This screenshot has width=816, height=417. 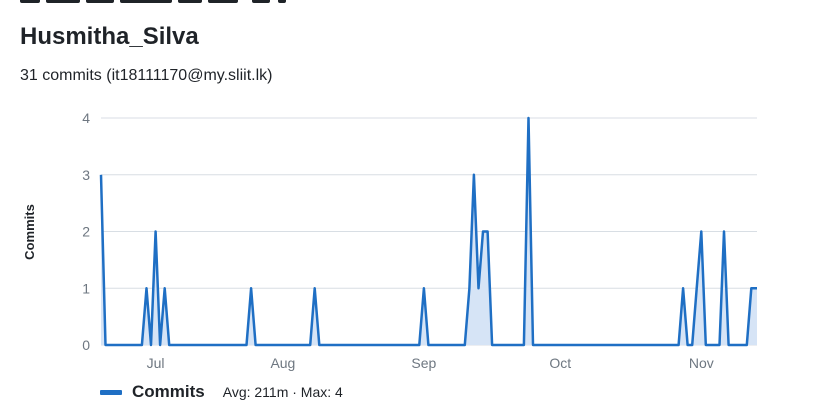 What do you see at coordinates (29, 232) in the screenshot?
I see `y-axis-title: Commits` at bounding box center [29, 232].